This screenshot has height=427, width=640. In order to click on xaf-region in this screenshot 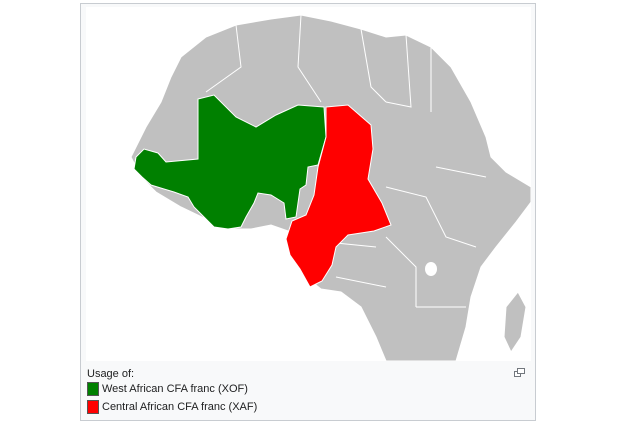, I will do `click(338, 196)`.